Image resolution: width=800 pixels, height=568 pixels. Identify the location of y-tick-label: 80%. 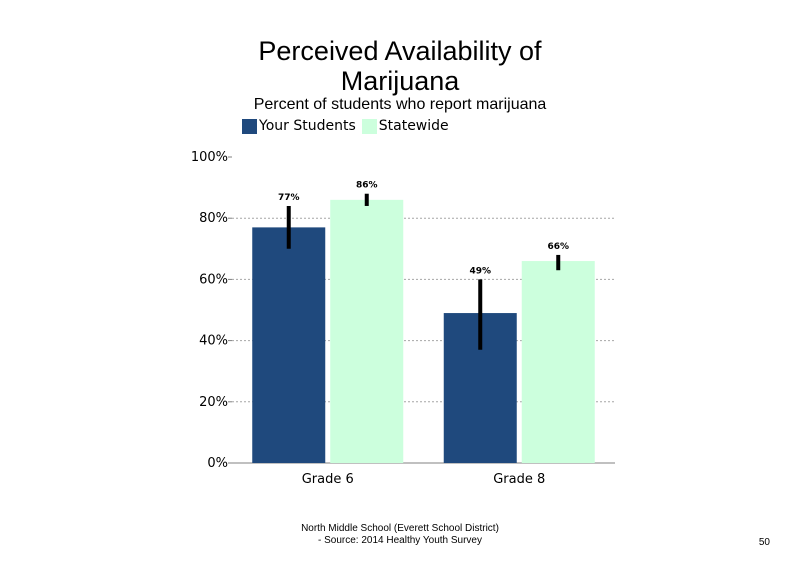
(213, 218).